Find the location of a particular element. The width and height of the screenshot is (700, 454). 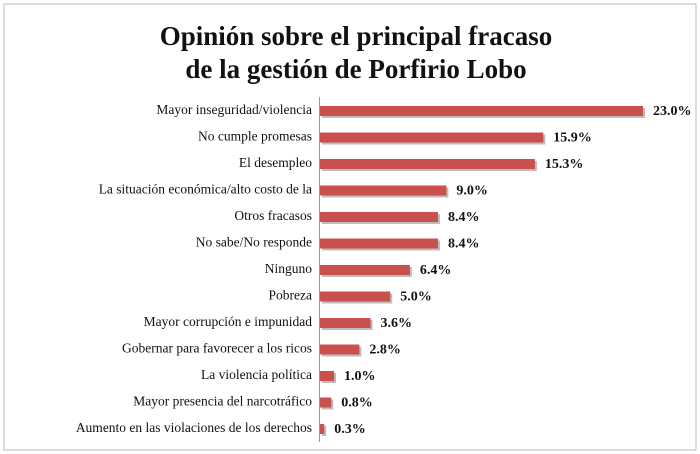

data-label: 23.0% is located at coordinates (672, 111).